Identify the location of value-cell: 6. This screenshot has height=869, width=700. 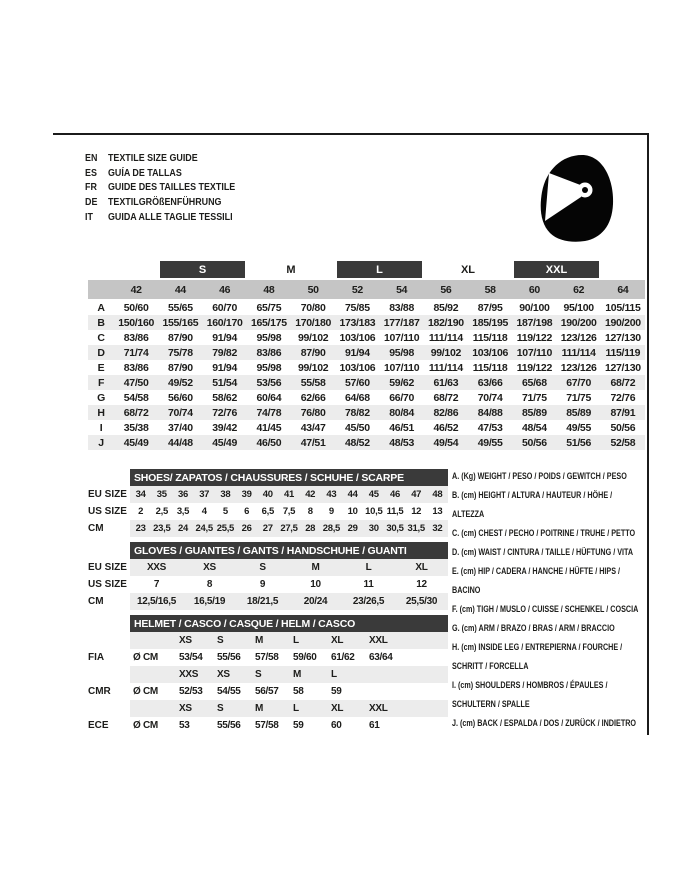
(247, 511).